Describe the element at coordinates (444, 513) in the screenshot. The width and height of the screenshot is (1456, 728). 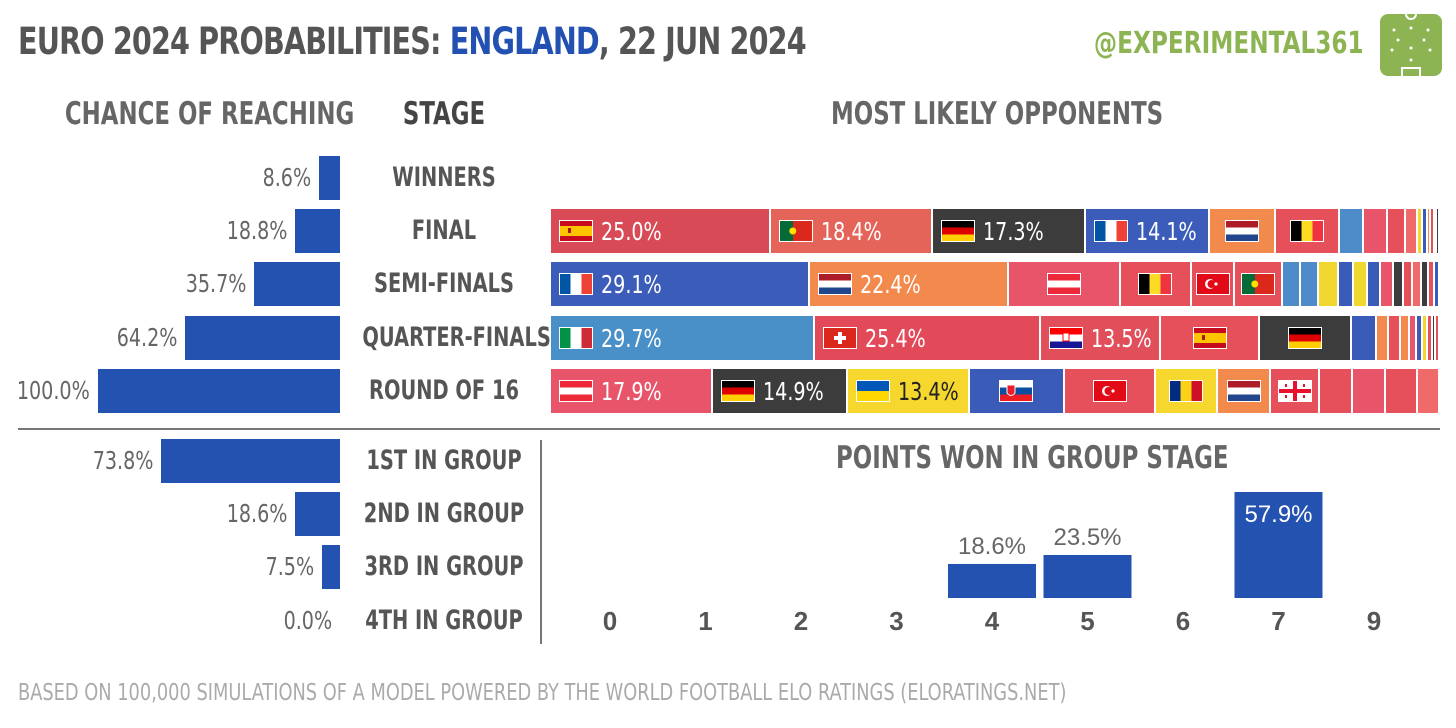
I see `stage-label: 2ND IN GROUP` at that location.